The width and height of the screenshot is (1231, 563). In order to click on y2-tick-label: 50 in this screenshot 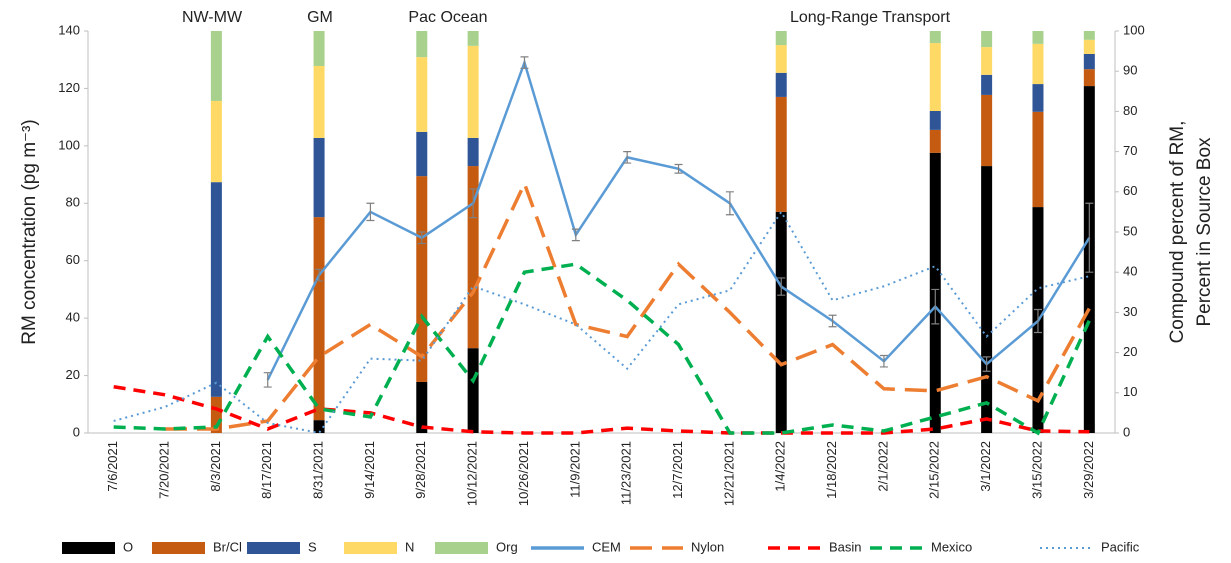, I will do `click(1130, 230)`.